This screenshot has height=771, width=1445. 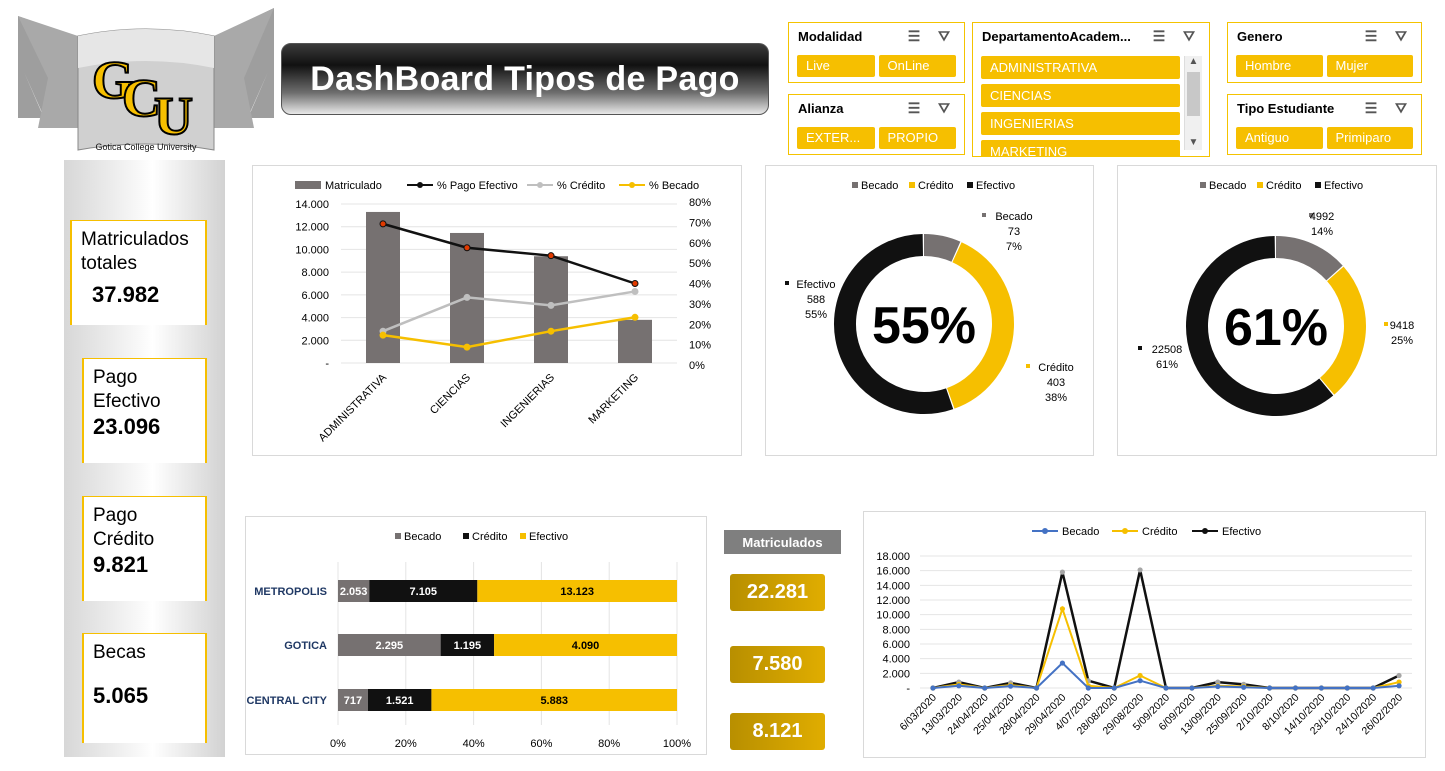 I want to click on y2-tick-label: 10%, so click(x=700, y=346).